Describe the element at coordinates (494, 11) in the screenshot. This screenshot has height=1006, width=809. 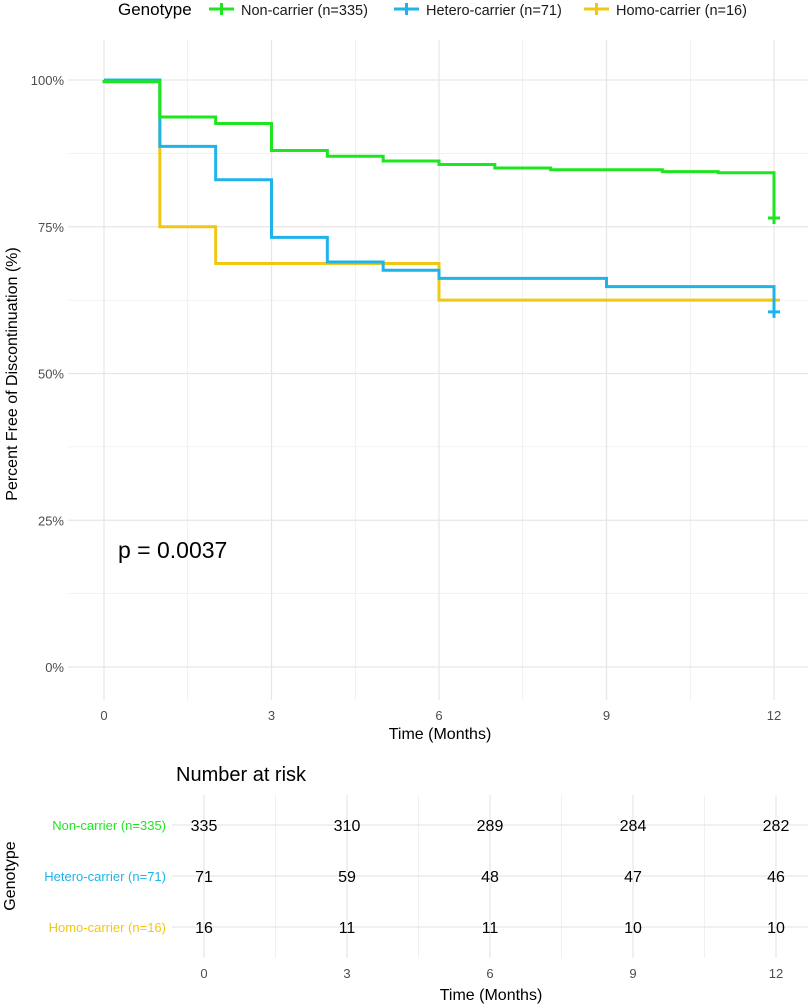
I see `legend-label-hetero-carrier: Hetero-carrier (n=71)` at that location.